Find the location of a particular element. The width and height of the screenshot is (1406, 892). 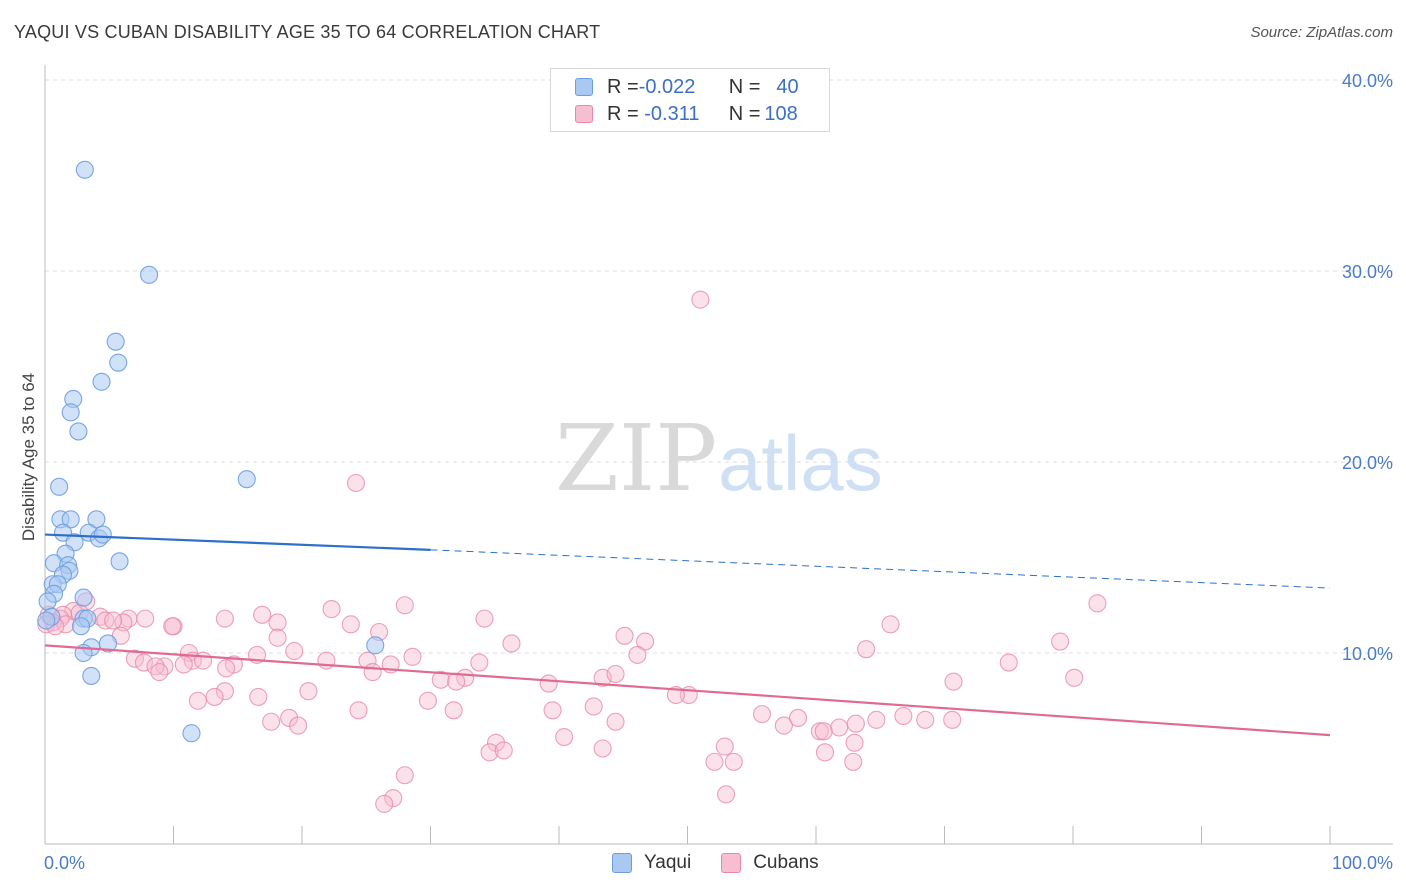

legend-r-label: R = is located at coordinates (623, 113).